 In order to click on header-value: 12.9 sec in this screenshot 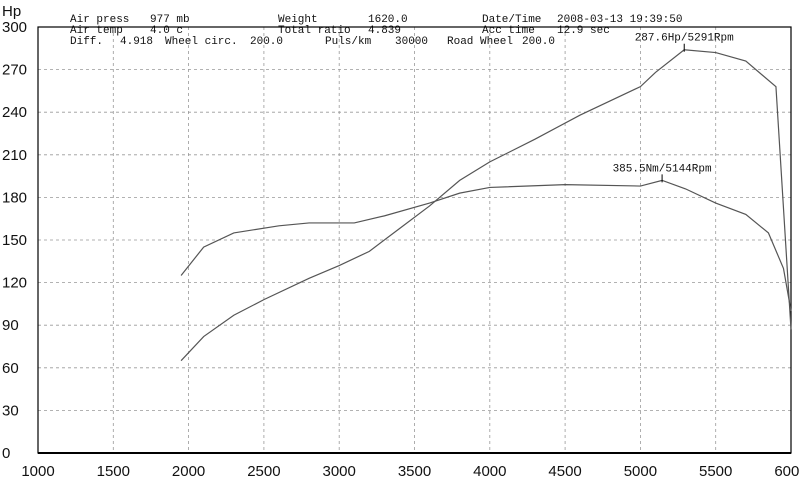, I will do `click(583, 31)`.